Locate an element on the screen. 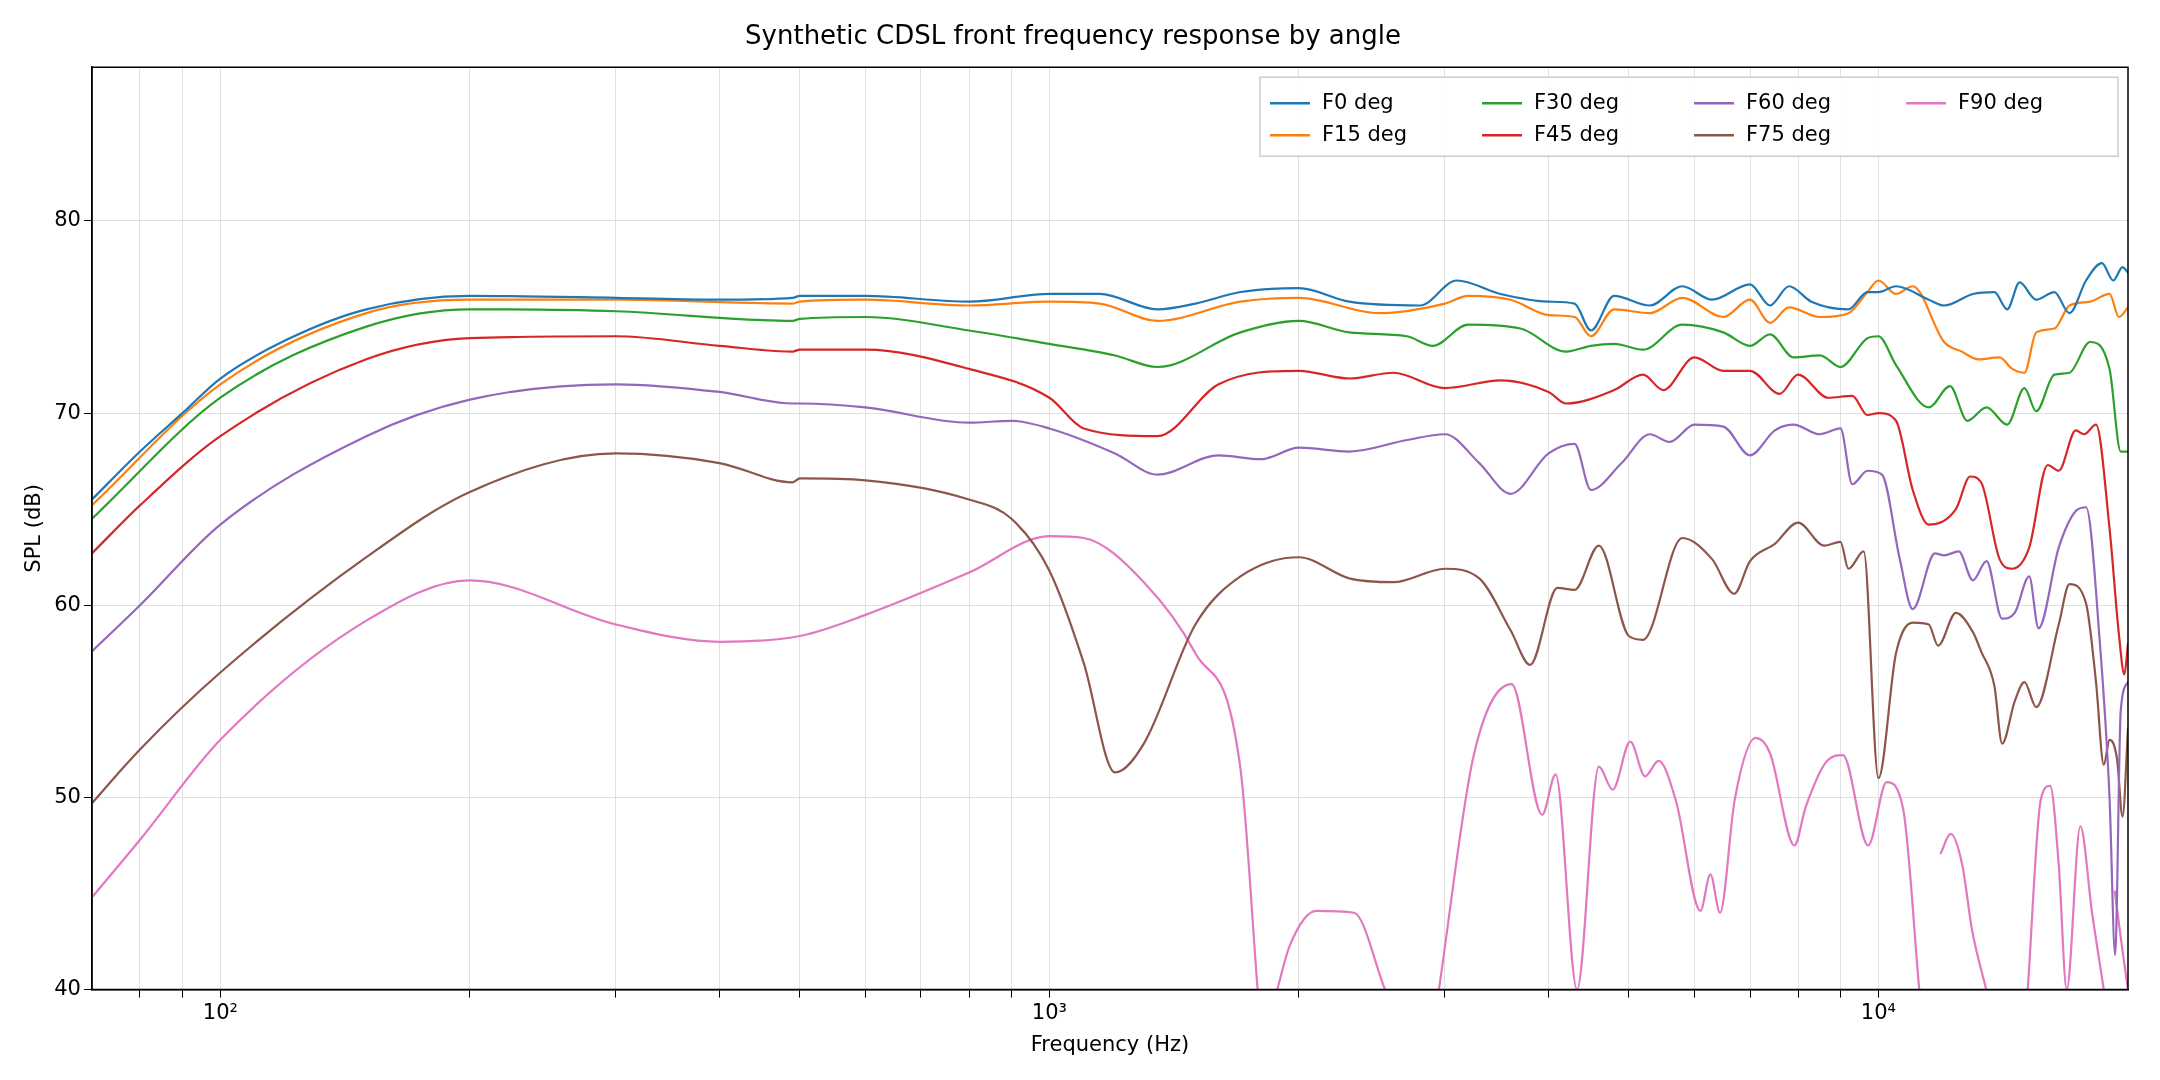 The height and width of the screenshot is (1080, 2160). legend-label: F45 deg is located at coordinates (1577, 133).